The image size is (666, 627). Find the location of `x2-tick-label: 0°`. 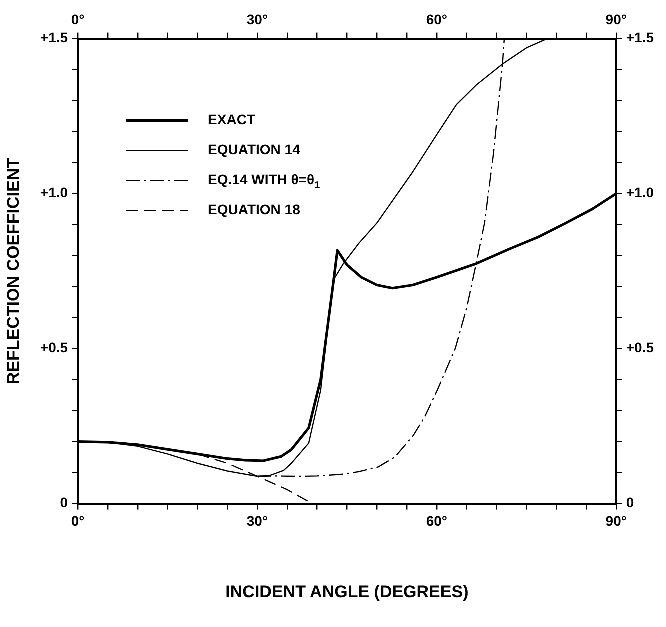

x2-tick-label: 0° is located at coordinates (78, 19).